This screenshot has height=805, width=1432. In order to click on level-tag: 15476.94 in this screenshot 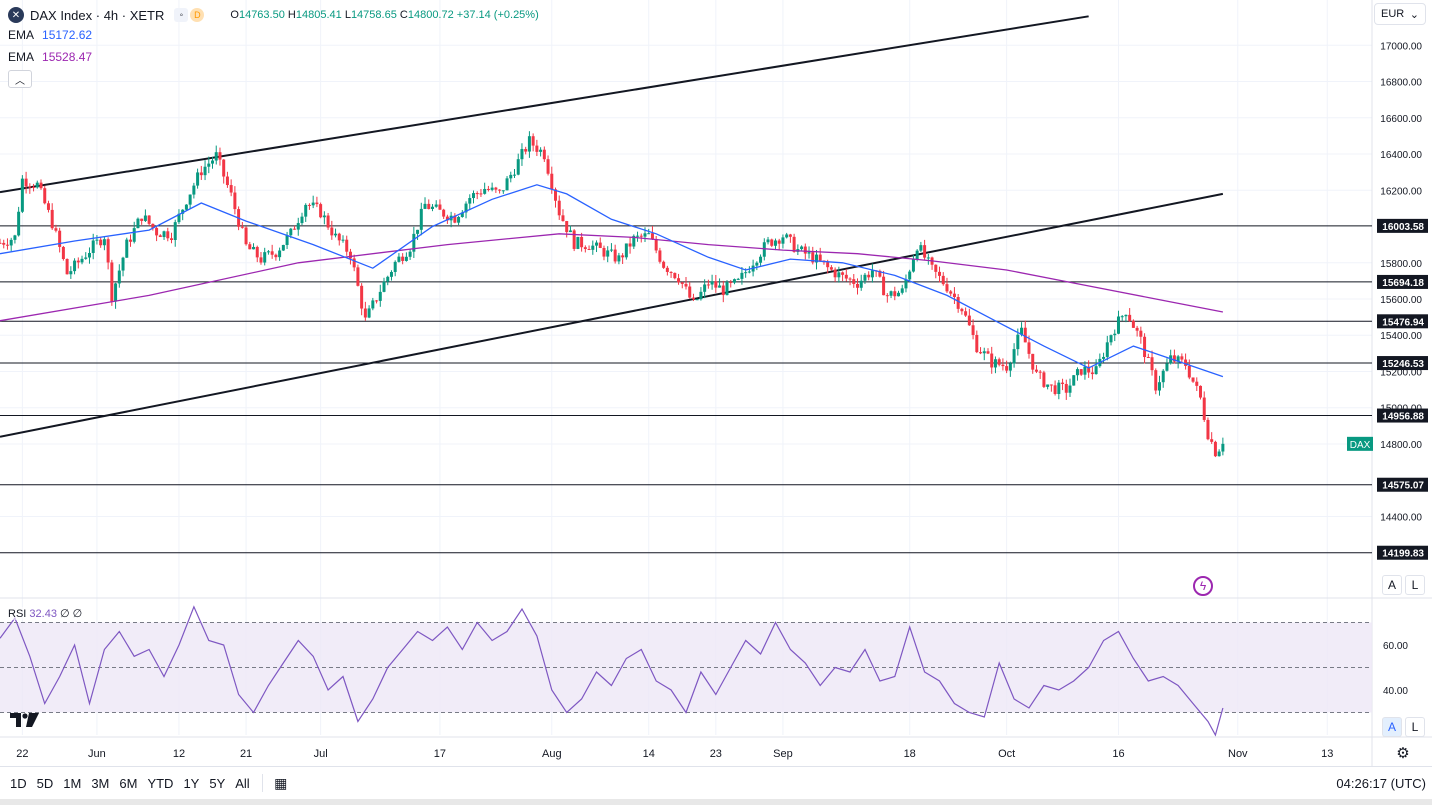, I will do `click(1403, 322)`.